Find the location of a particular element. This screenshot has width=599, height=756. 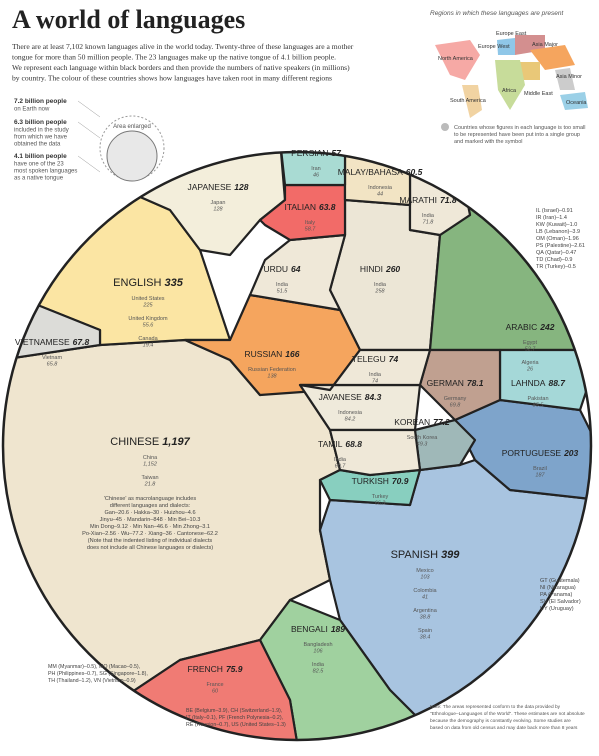

language-value: 64 is located at coordinates (296, 269).